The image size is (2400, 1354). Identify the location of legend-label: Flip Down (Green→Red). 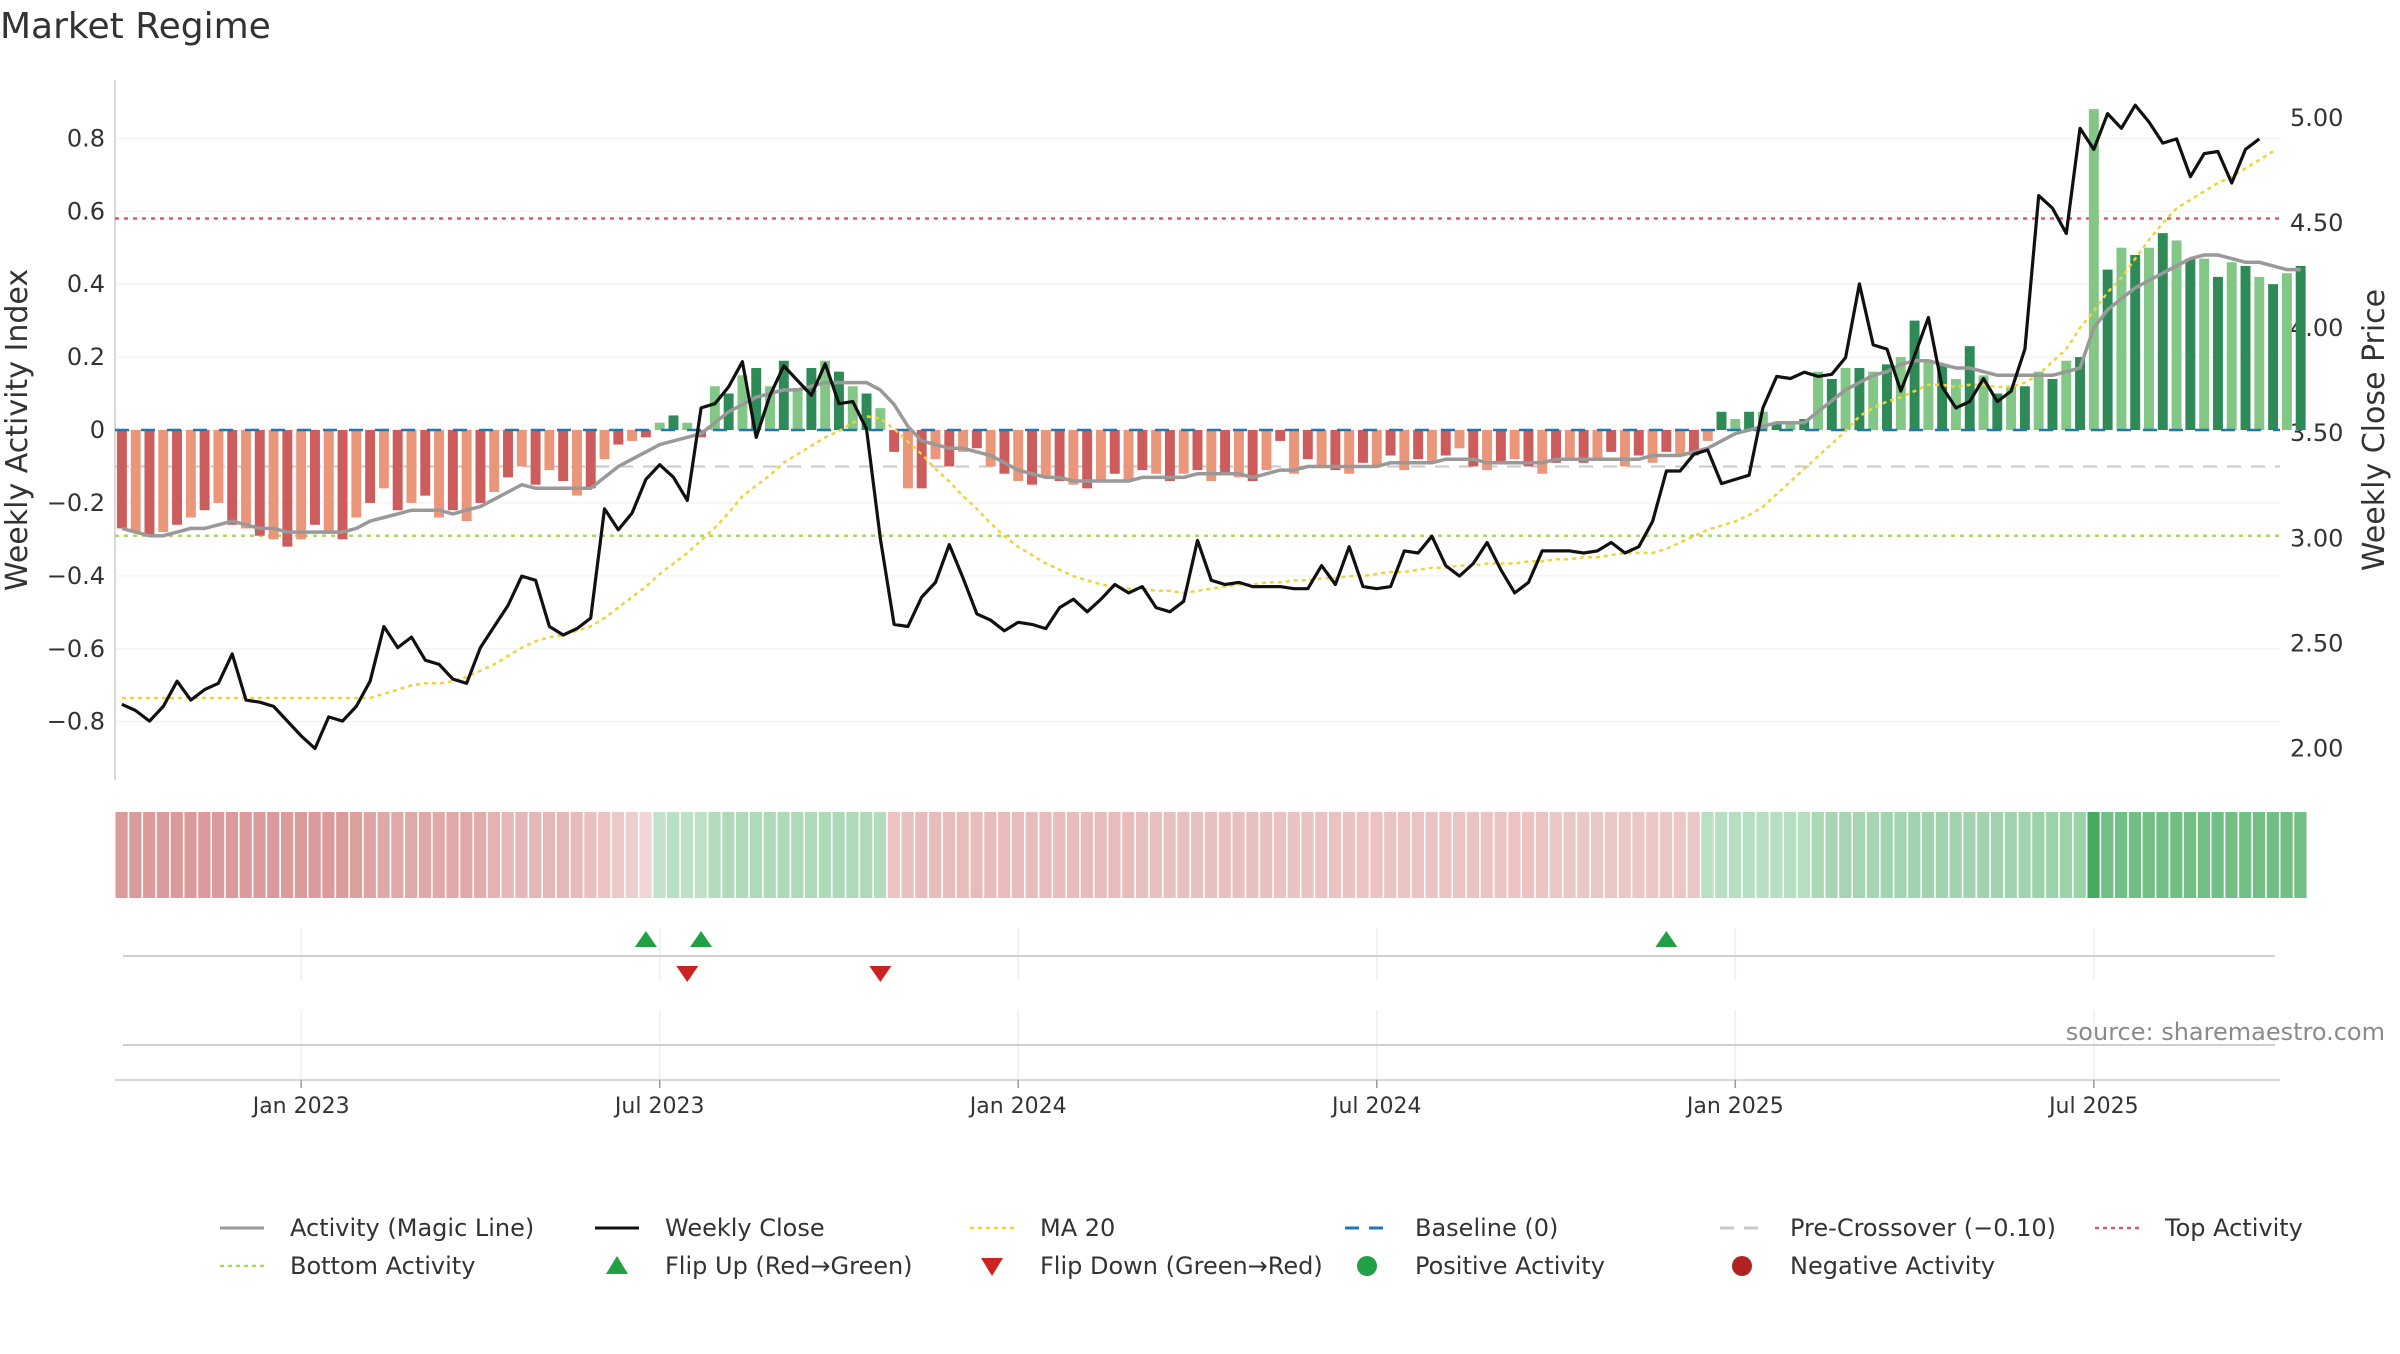
(1181, 1266).